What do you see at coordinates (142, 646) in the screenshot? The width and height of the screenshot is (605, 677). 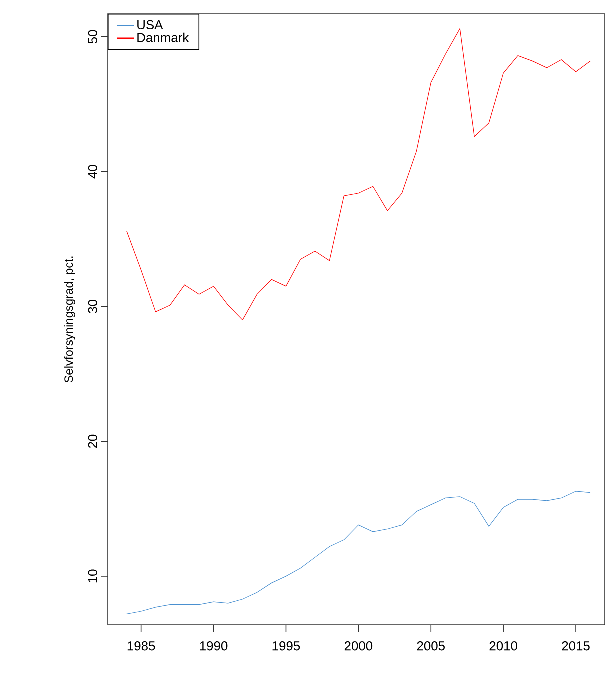 I see `x-tick-label: 1985` at bounding box center [142, 646].